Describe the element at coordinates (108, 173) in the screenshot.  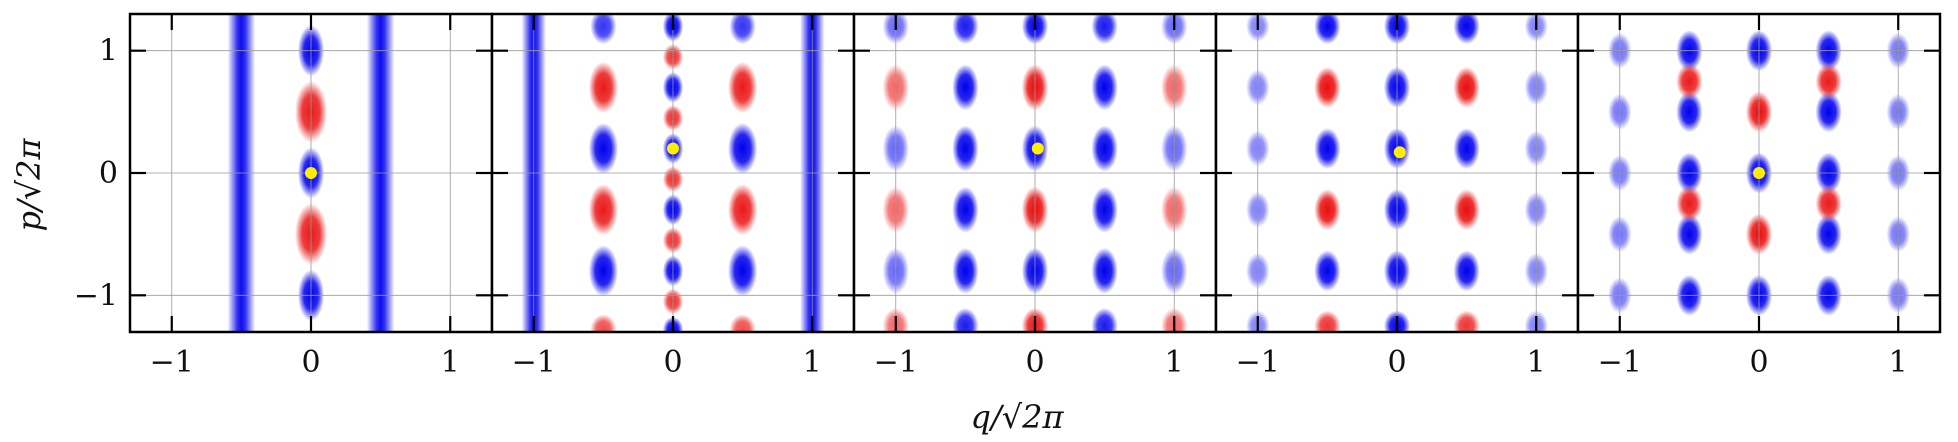
I see `y-tick-label: 0` at that location.